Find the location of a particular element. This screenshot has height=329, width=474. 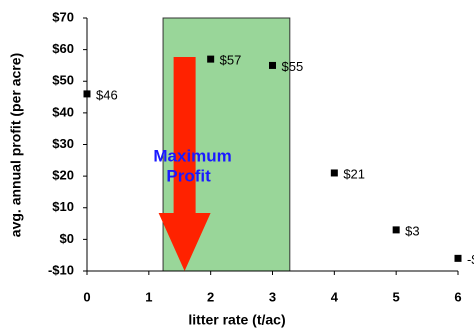

y-tick-label: -$10 is located at coordinates (61, 269).